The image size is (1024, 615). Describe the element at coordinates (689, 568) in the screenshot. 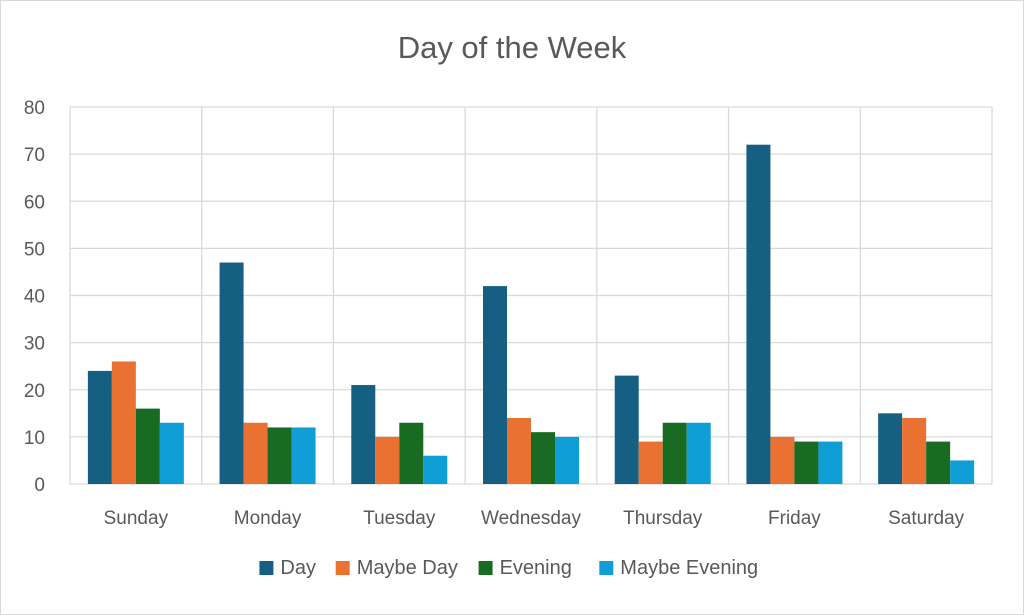

I see `legend-label: Maybe Evening` at that location.